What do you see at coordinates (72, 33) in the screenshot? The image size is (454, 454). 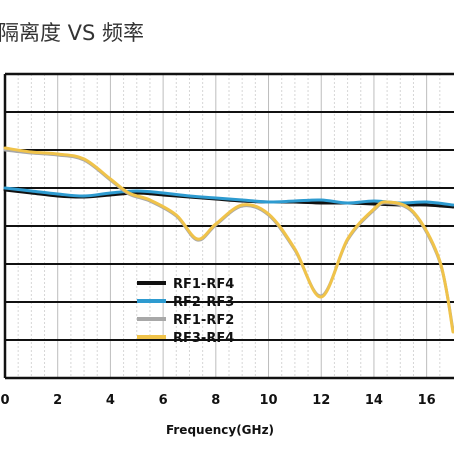 I see `chart-title: 隔离度 VS 频率` at bounding box center [72, 33].